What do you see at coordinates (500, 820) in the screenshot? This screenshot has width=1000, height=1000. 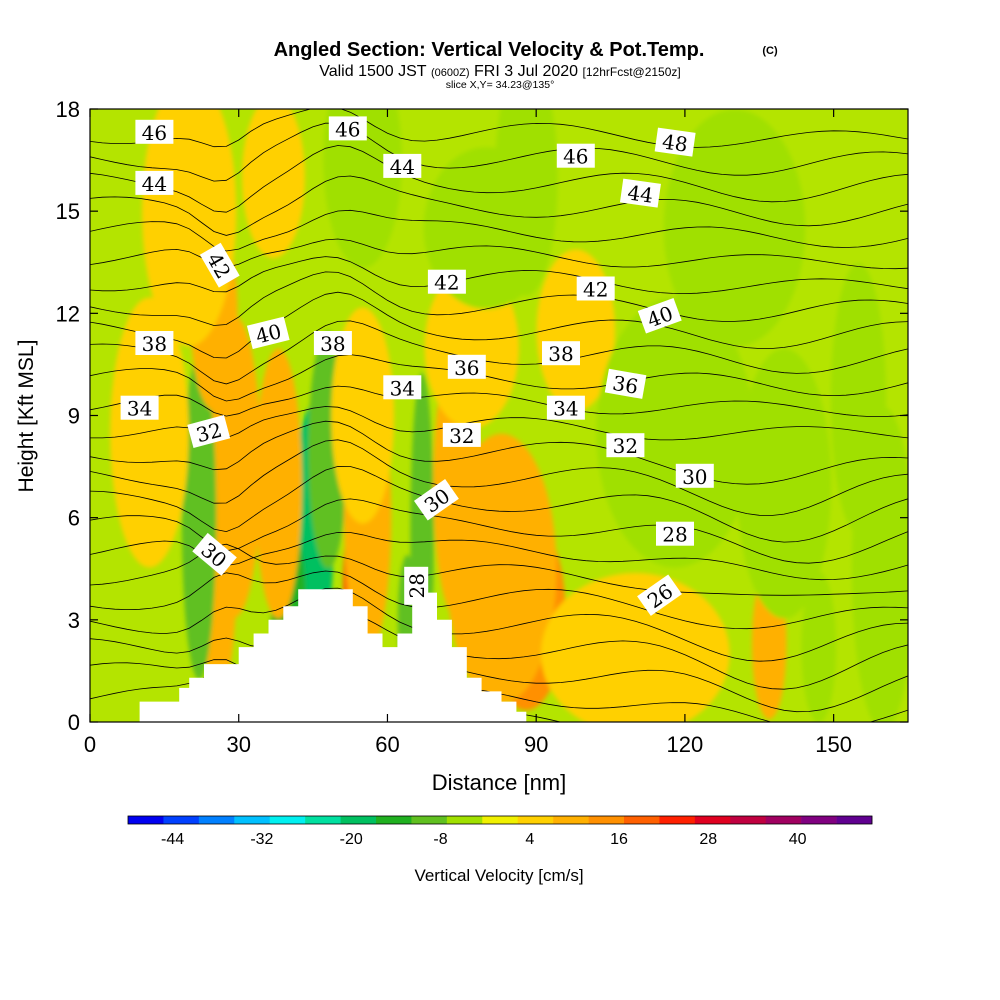 I see `colorbar-frame` at bounding box center [500, 820].